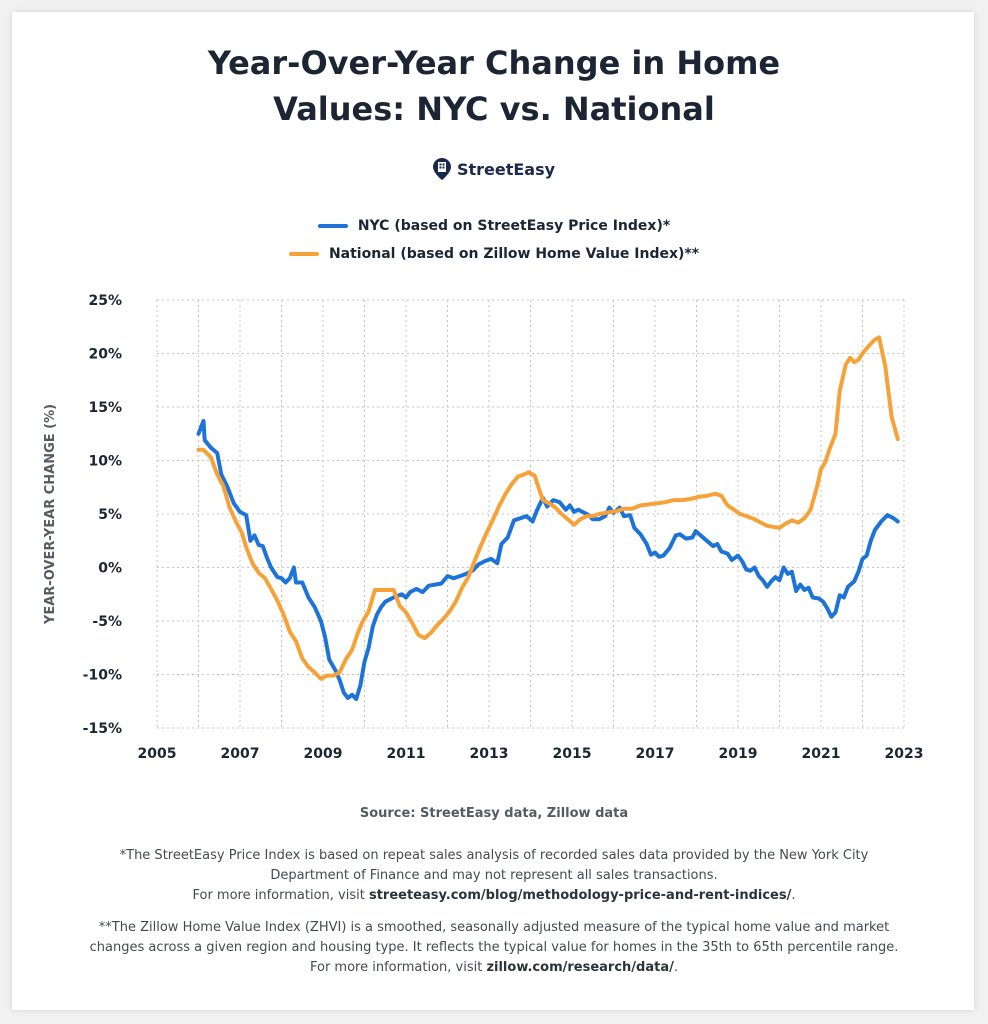  What do you see at coordinates (102, 676) in the screenshot?
I see `y-tick-label: -10%` at bounding box center [102, 676].